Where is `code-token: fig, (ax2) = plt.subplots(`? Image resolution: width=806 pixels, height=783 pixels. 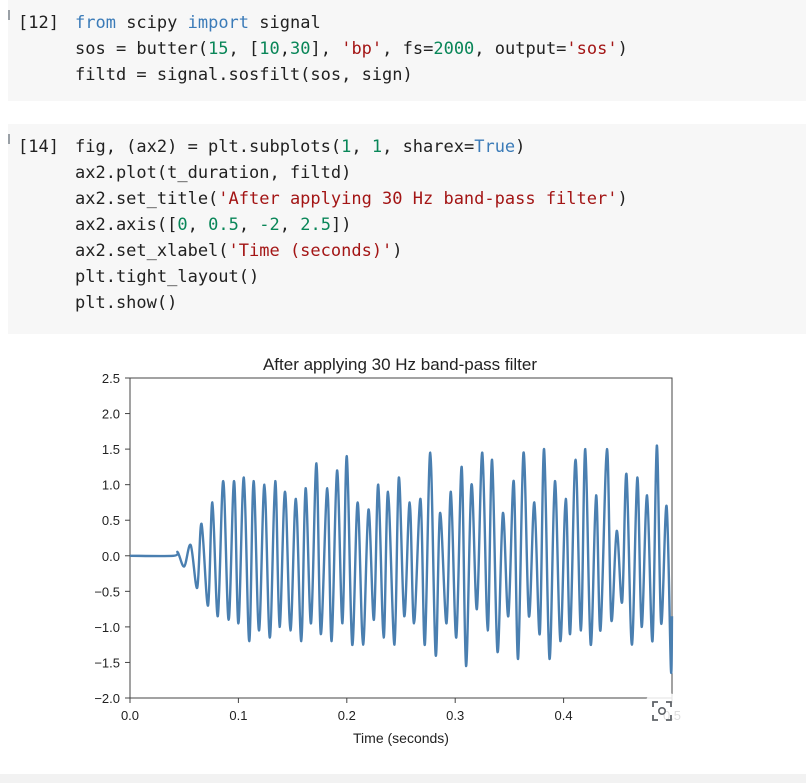 code-token: fig, (ax2) = plt.subplots( is located at coordinates (208, 147).